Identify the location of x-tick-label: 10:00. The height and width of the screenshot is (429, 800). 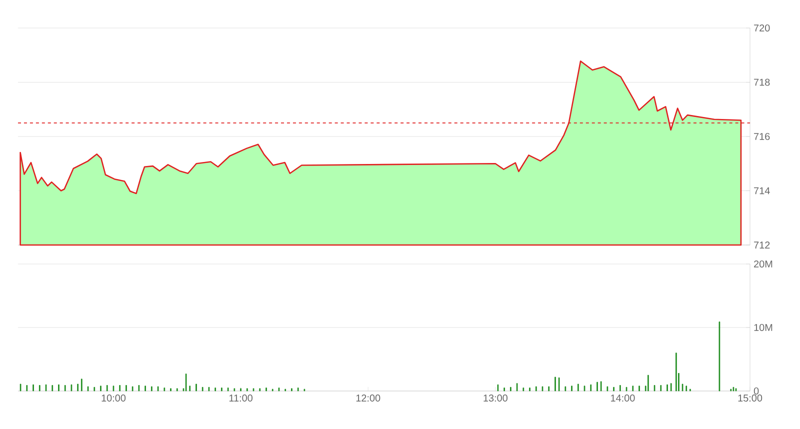
(114, 398).